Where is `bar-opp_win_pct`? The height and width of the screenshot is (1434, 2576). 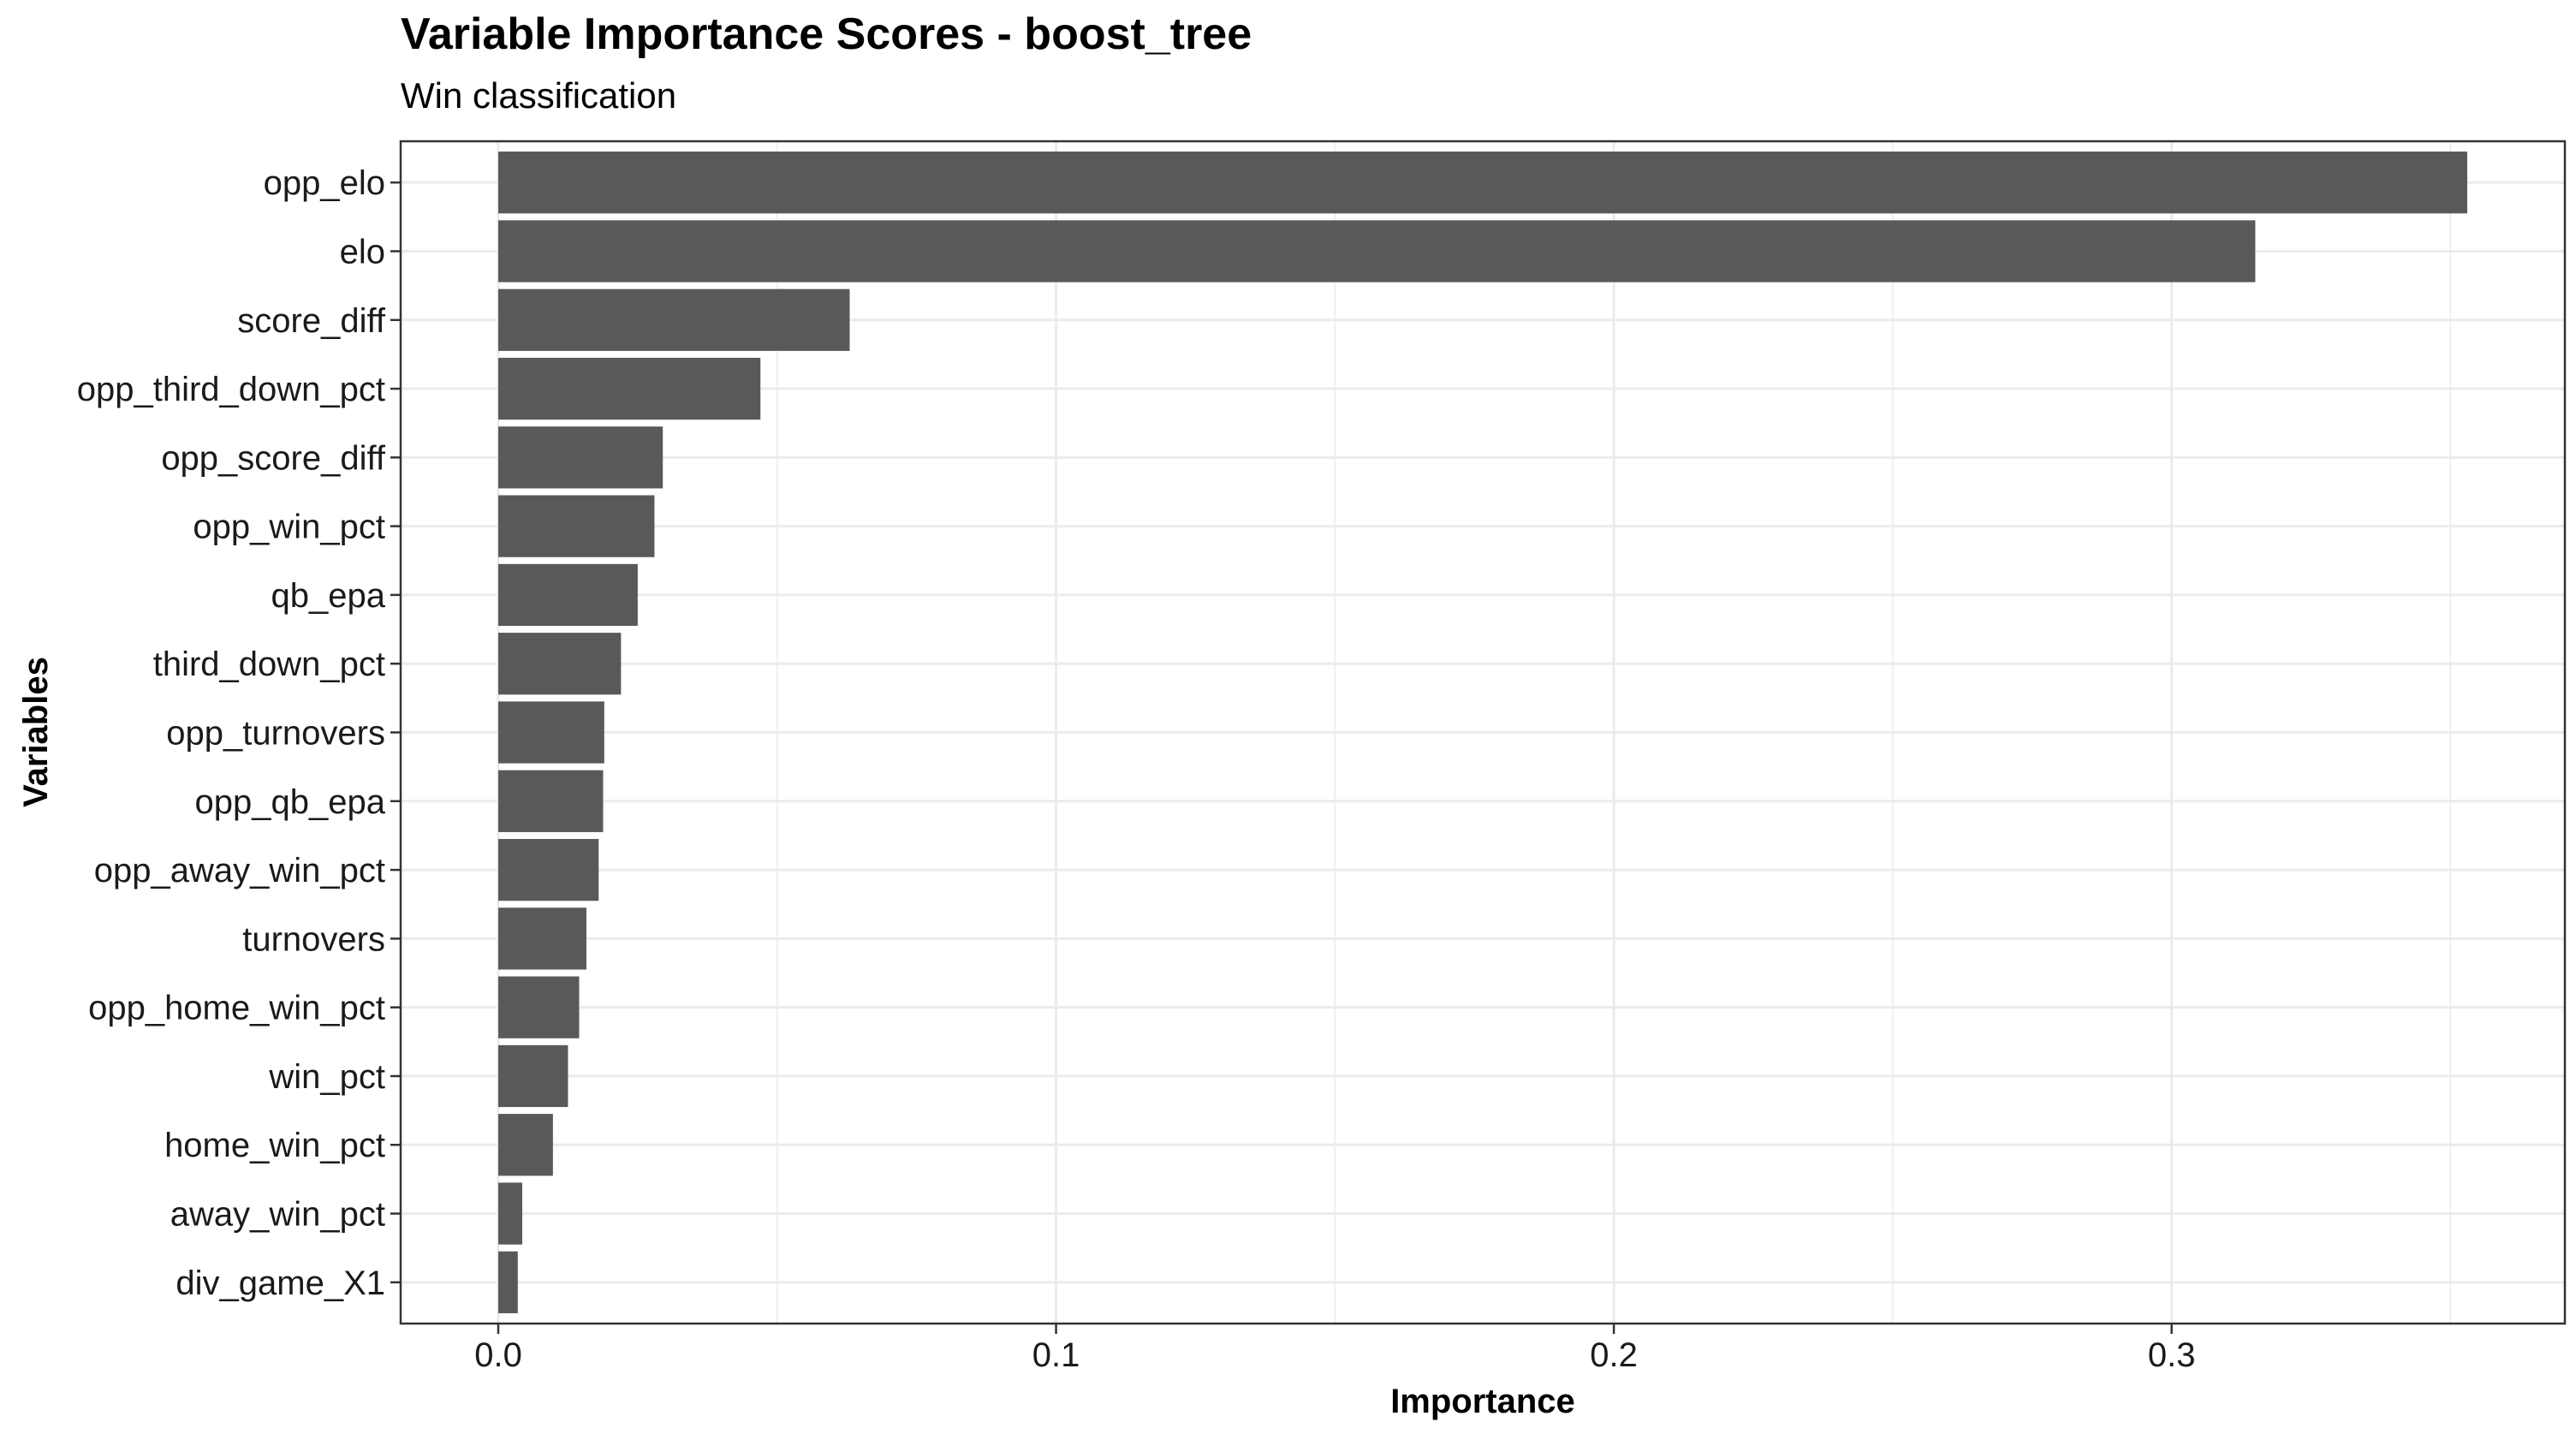
bar-opp_win_pct is located at coordinates (576, 526).